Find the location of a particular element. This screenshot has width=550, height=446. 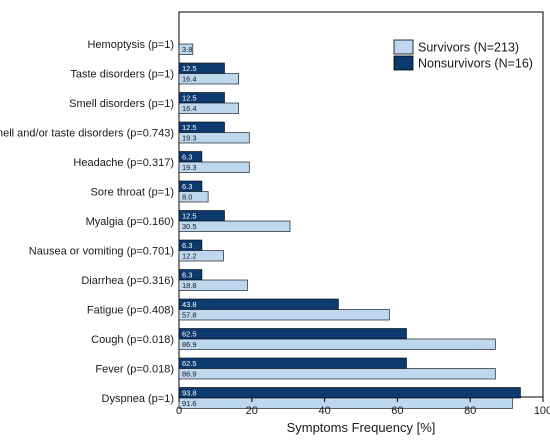

legend: Survivors (N=213) Nonsurvivors (N=16) is located at coordinates (463, 55).